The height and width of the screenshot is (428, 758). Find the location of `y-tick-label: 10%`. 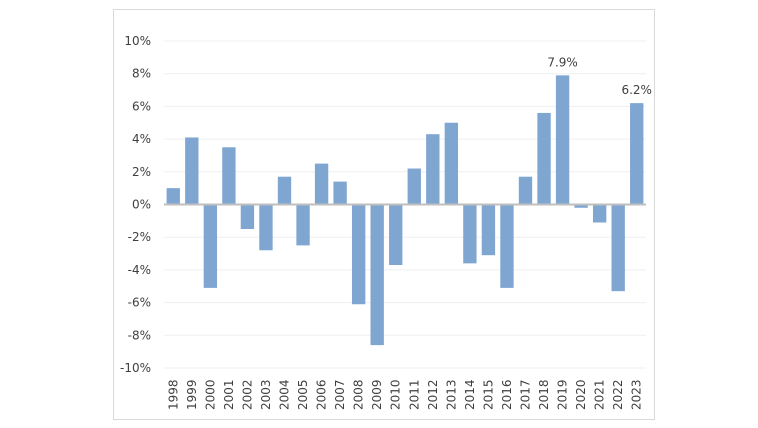

y-tick-label: 10% is located at coordinates (137, 41).